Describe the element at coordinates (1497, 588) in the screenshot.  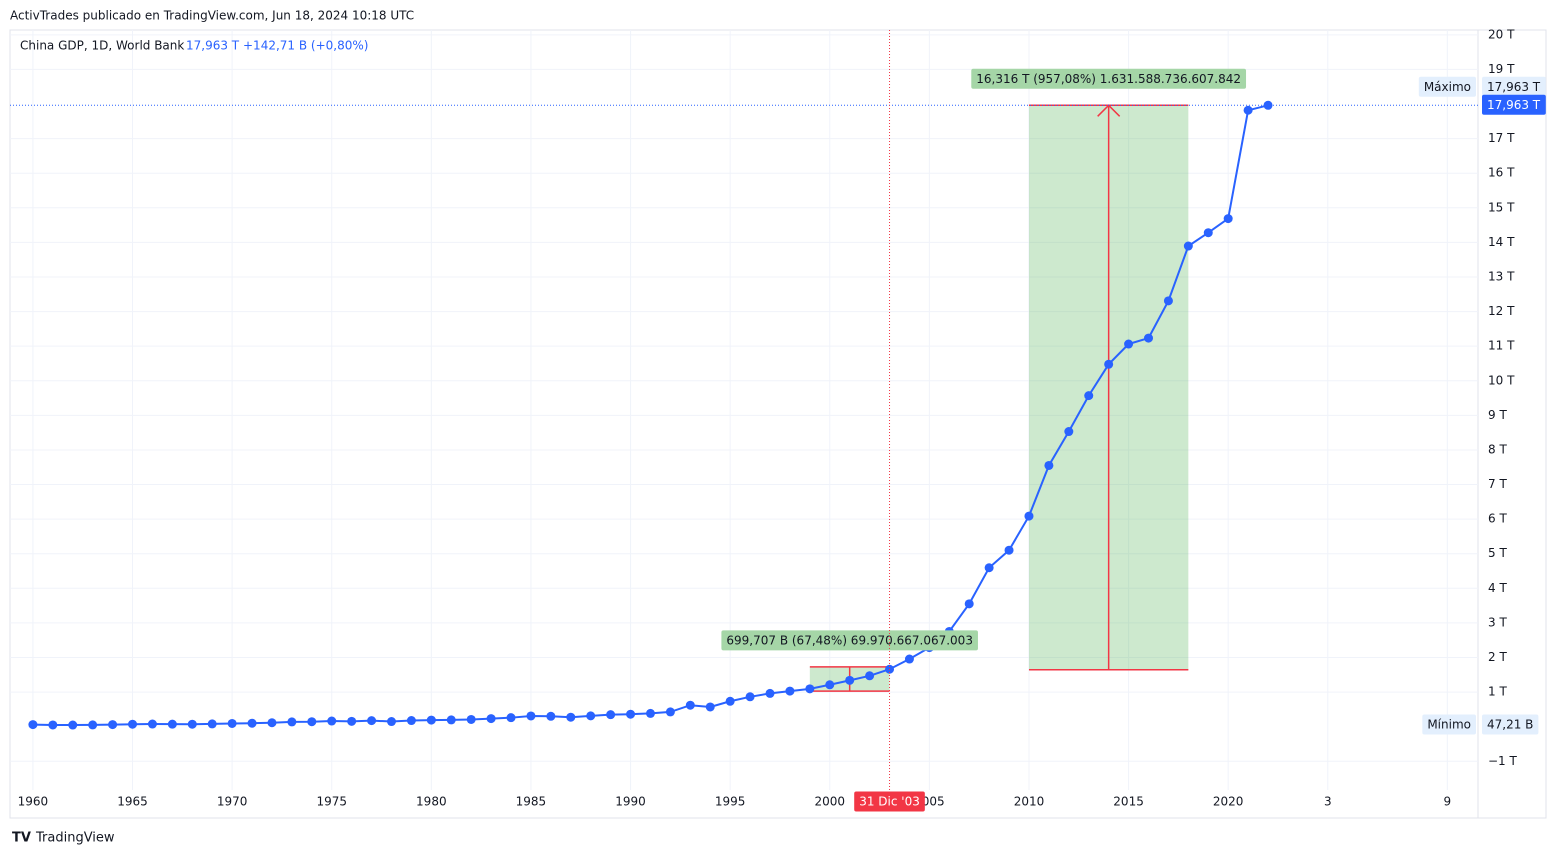
I see `y-tick-label: 4 T` at that location.